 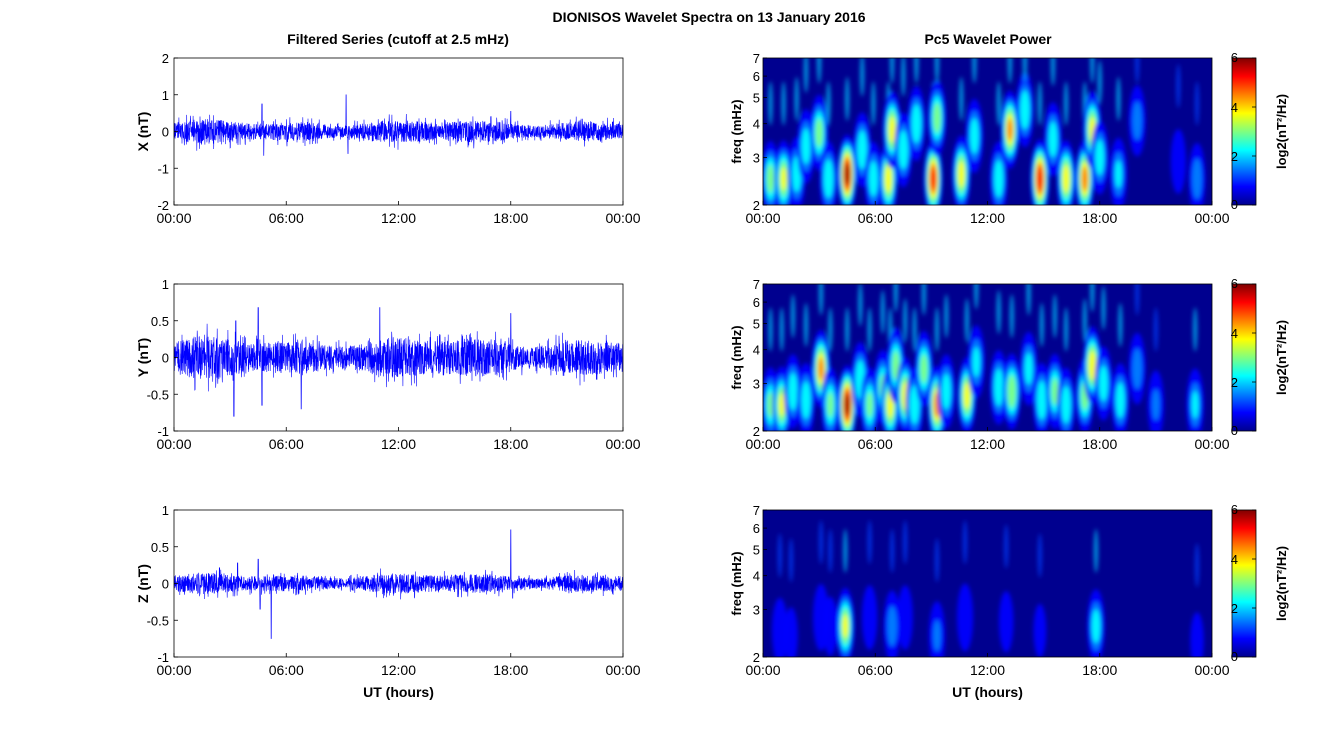 What do you see at coordinates (1234, 382) in the screenshot?
I see `colorbar-tick-label: 2` at bounding box center [1234, 382].